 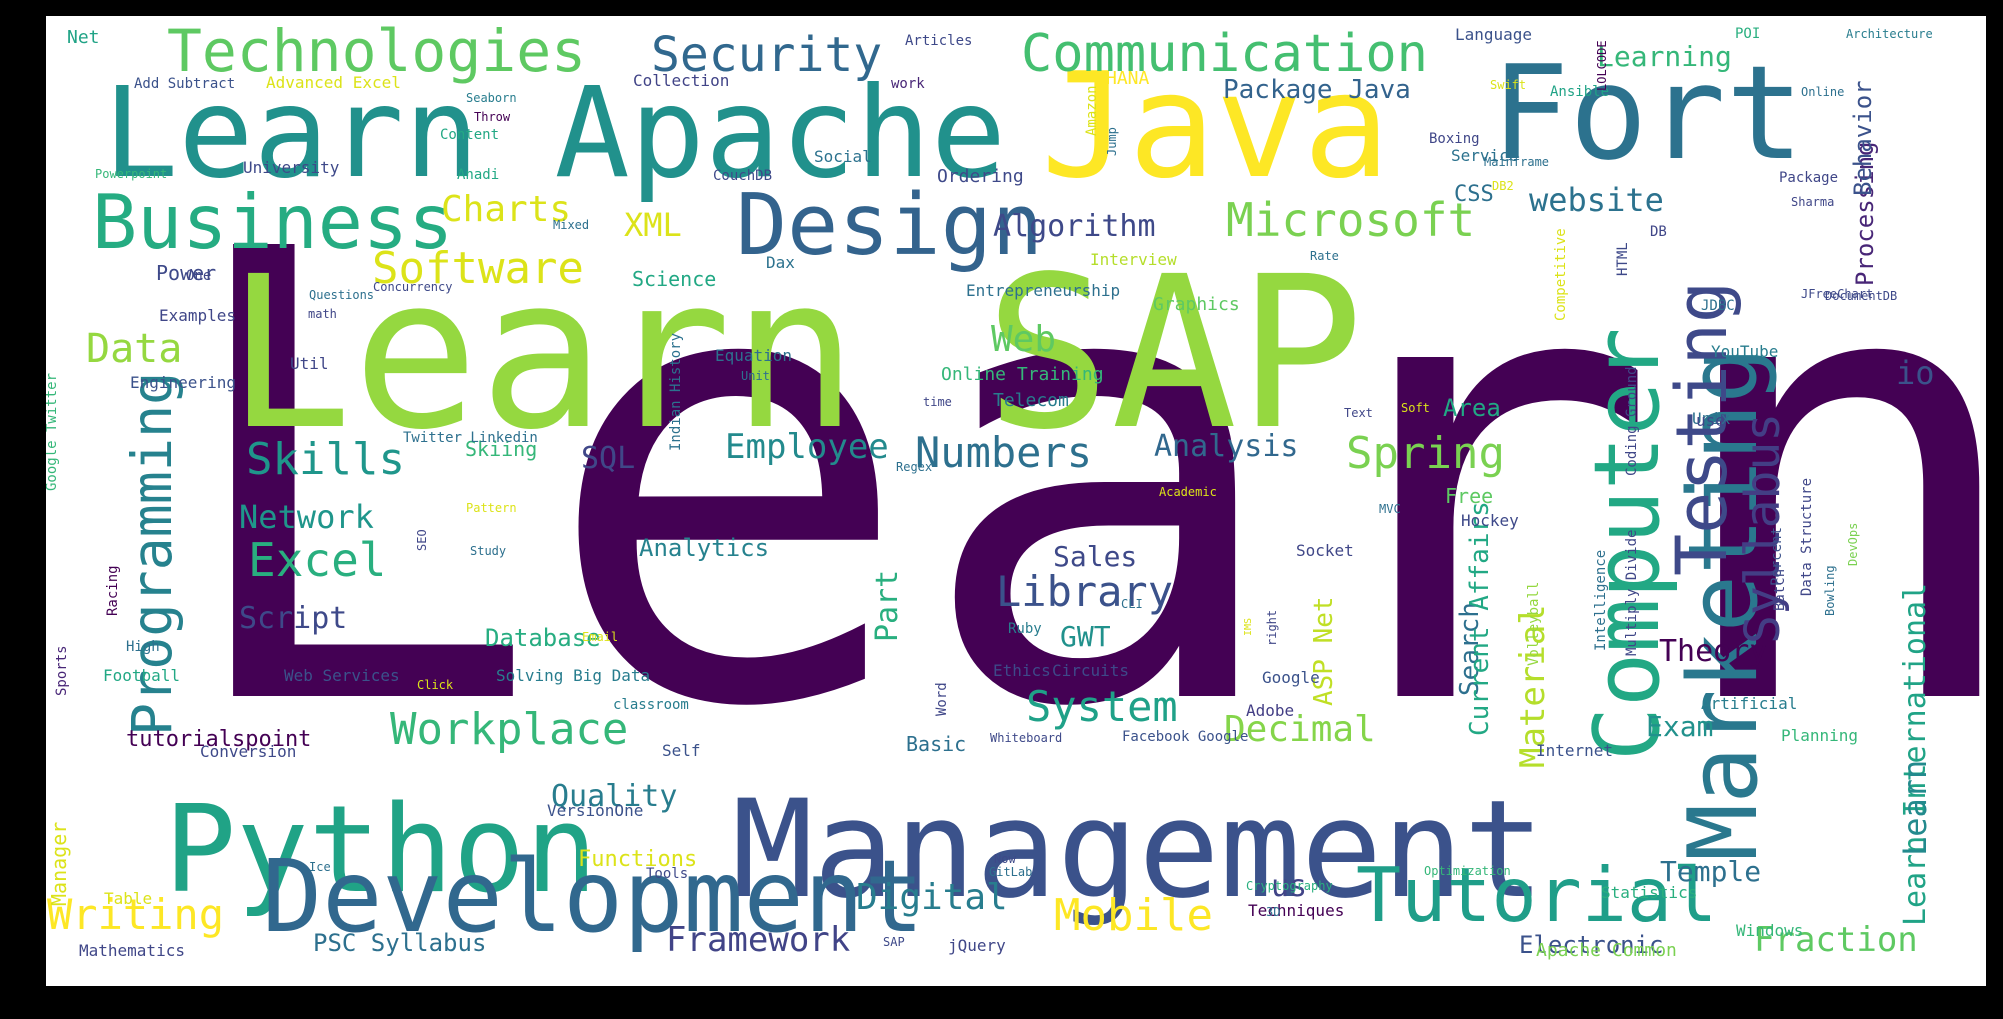 What do you see at coordinates (1812, 202) in the screenshot?
I see `word-sharma: Sharma` at bounding box center [1812, 202].